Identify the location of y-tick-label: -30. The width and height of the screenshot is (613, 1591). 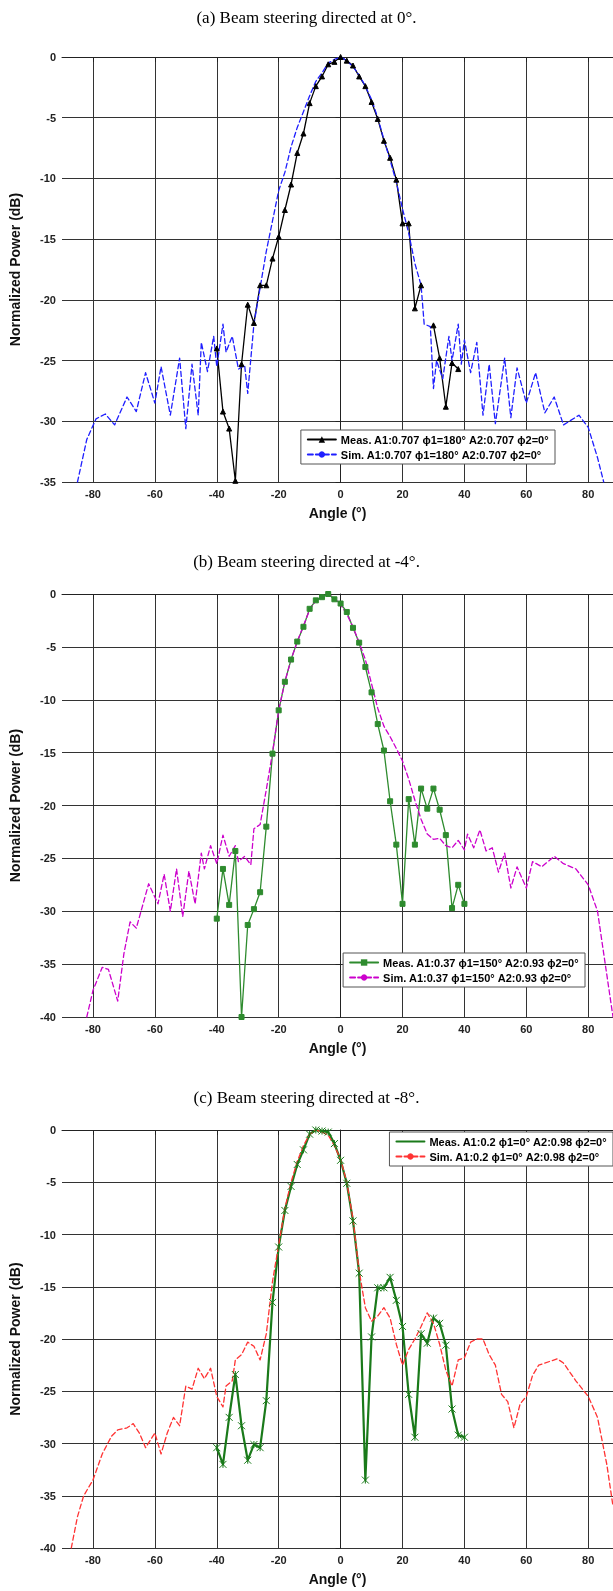
(48, 1443).